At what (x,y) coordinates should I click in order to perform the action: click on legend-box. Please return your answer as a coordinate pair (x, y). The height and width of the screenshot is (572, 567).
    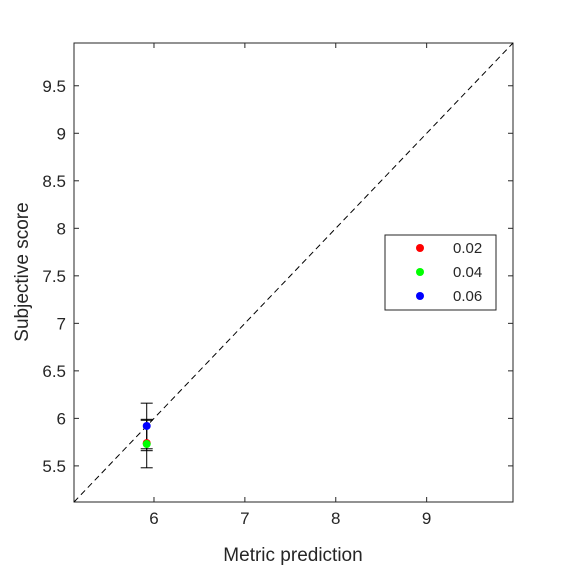
    Looking at the image, I should click on (440, 272).